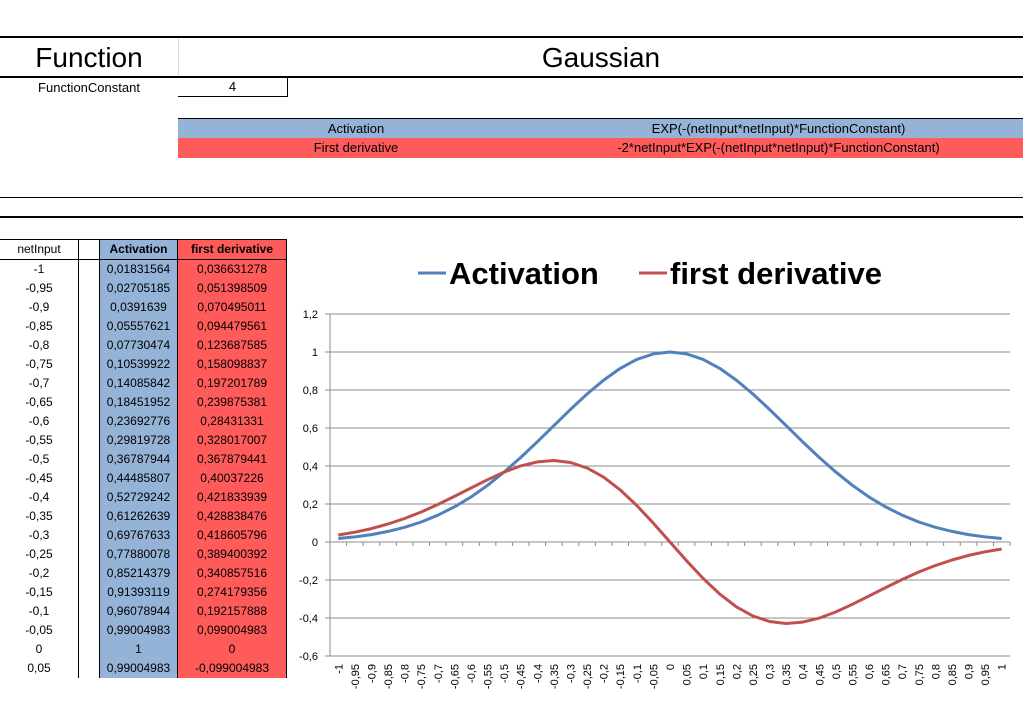 This screenshot has width=1023, height=701. What do you see at coordinates (232, 249) in the screenshot?
I see `header-derivative: first derivative` at bounding box center [232, 249].